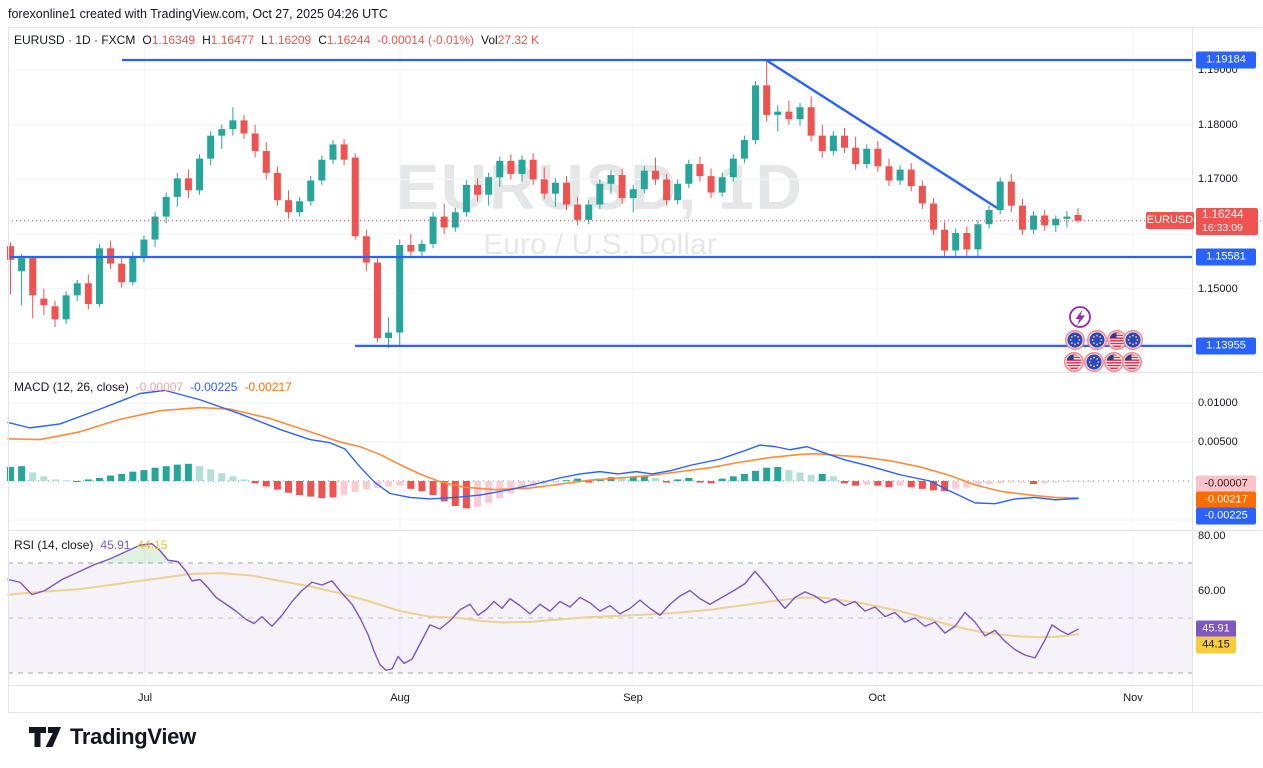 The height and width of the screenshot is (768, 1263). Describe the element at coordinates (1080, 317) in the screenshot. I see `lightning-bolt-glyph` at that location.